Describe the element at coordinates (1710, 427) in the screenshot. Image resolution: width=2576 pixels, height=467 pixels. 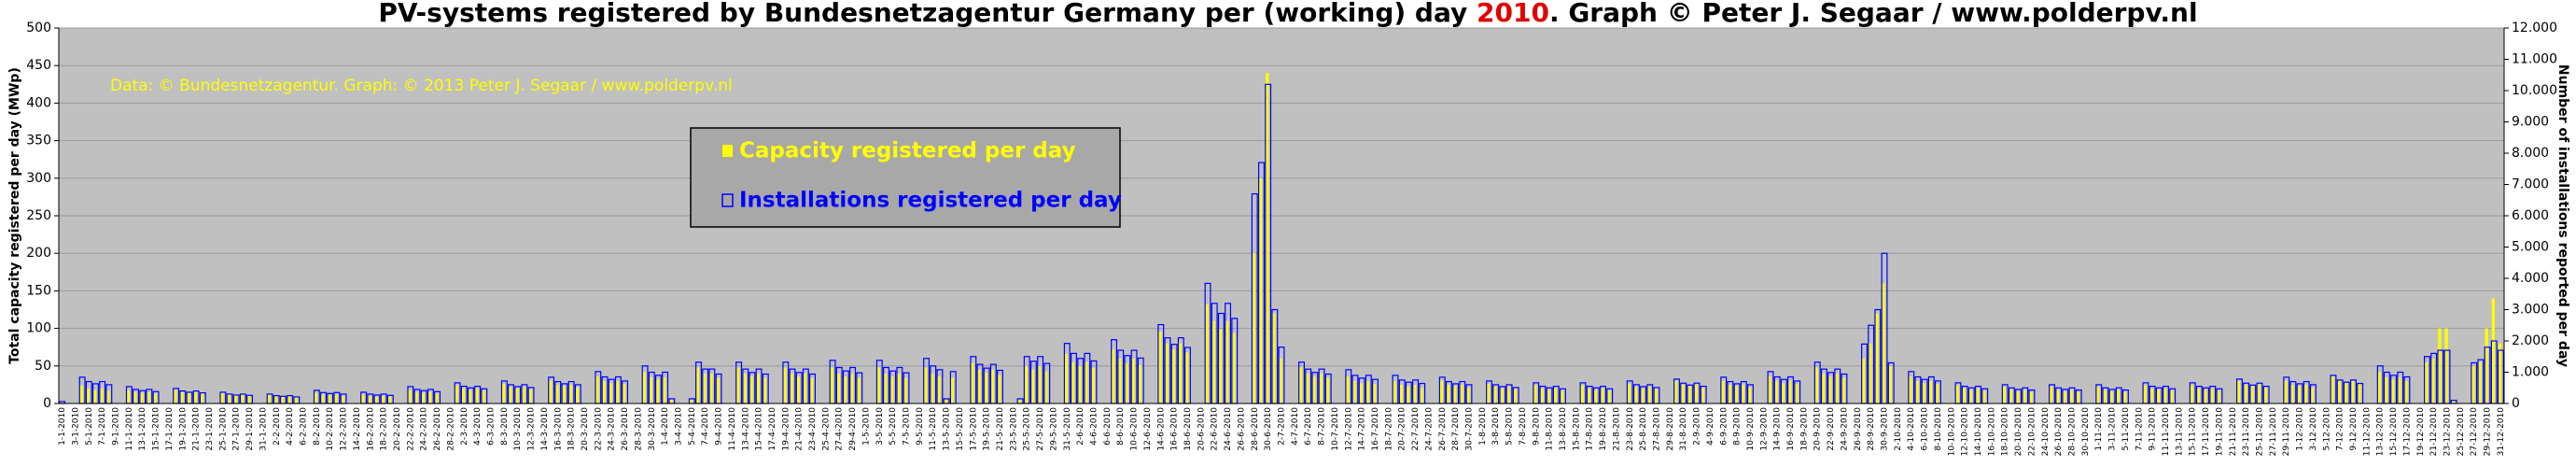
I see `x-tick-label: 4-9-2010` at that location.